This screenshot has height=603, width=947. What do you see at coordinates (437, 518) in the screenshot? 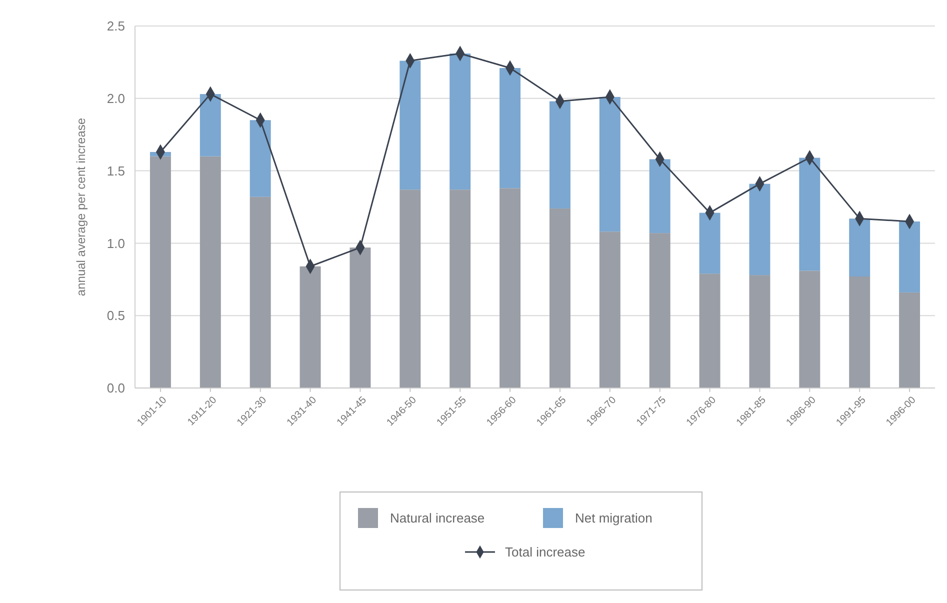
I see `legend-label: Natural increase` at bounding box center [437, 518].